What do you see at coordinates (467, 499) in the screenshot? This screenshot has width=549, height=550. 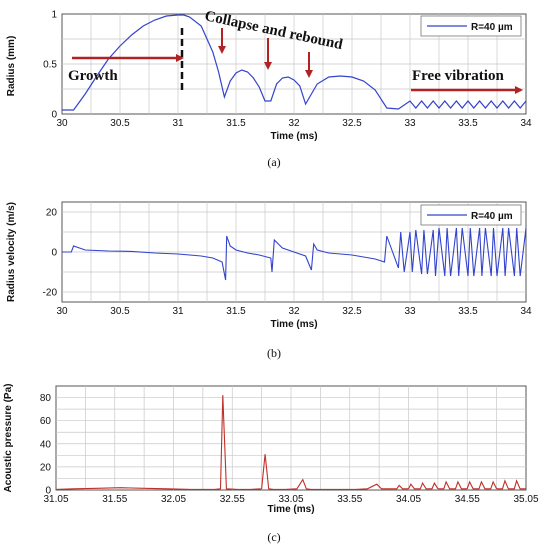 I see `x-tick-label: 34.55` at bounding box center [467, 499].